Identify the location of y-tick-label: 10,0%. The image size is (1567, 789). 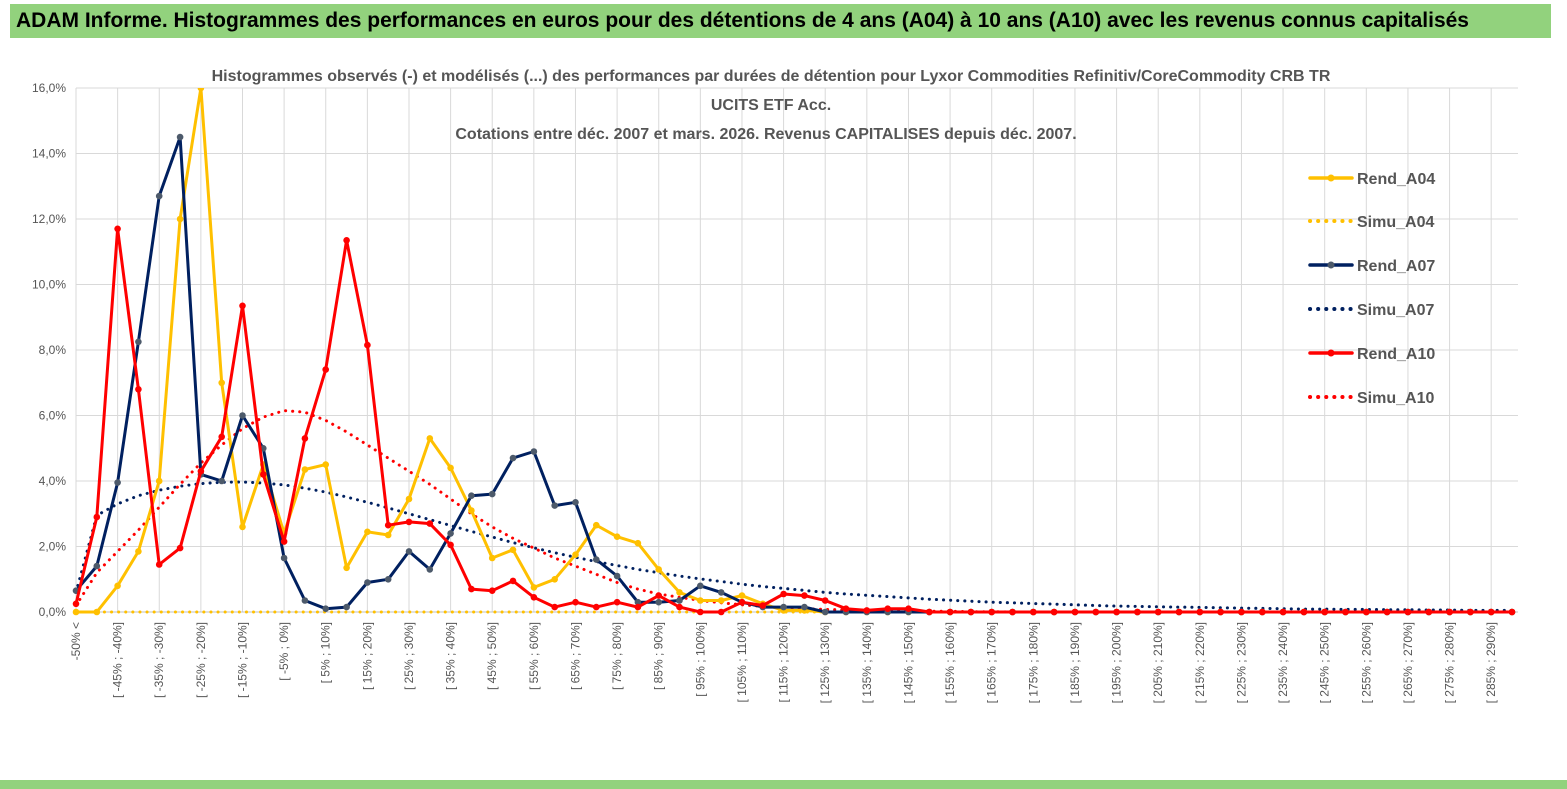
(49, 285).